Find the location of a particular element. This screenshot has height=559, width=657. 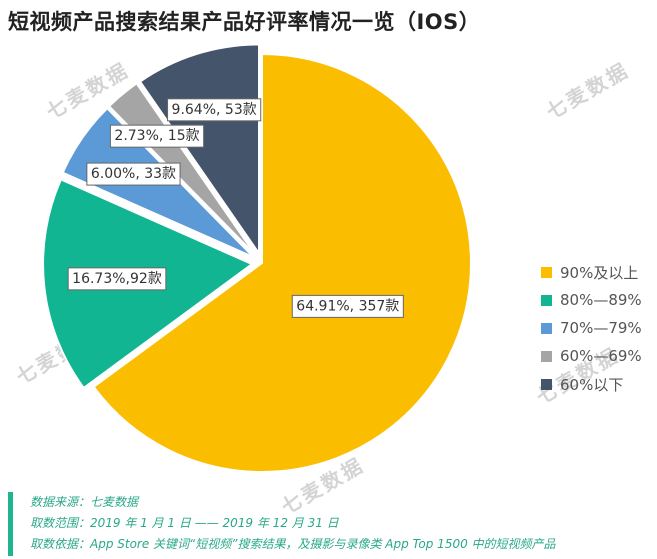

data-label-text: 2.73%, 15款 is located at coordinates (156, 136).